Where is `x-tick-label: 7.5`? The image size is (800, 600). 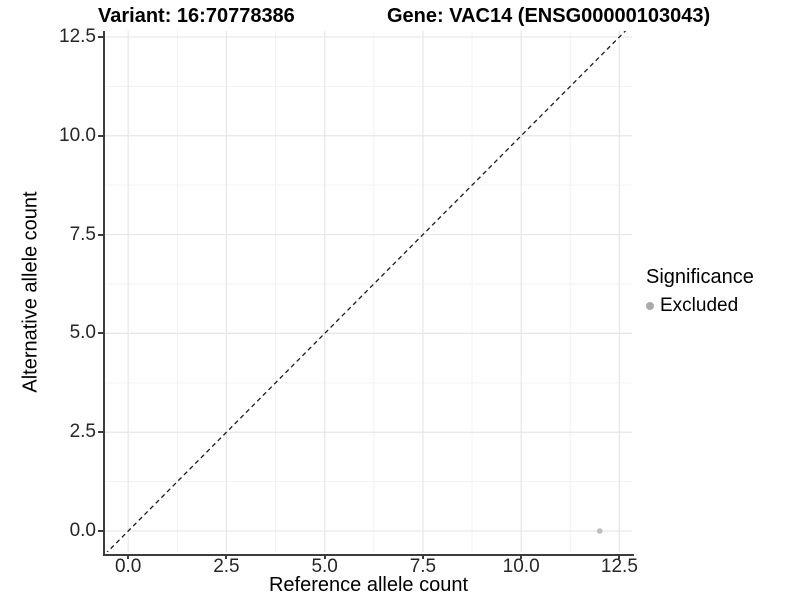 x-tick-label: 7.5 is located at coordinates (423, 566).